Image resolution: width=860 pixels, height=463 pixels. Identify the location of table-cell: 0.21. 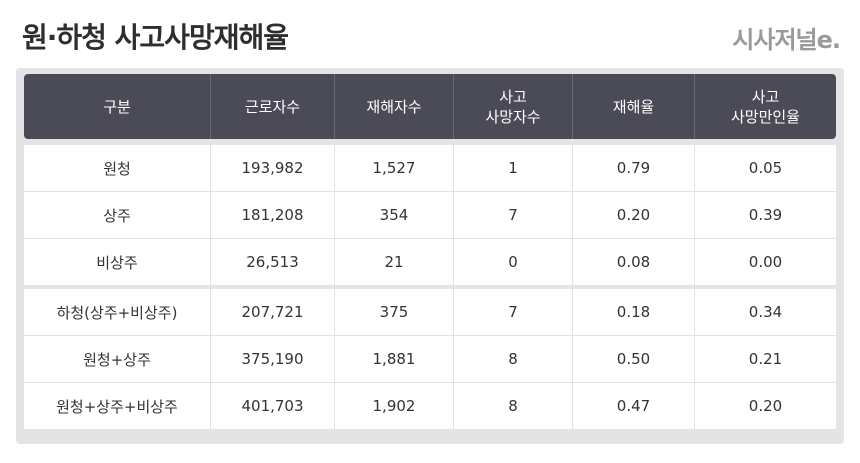
(765, 358).